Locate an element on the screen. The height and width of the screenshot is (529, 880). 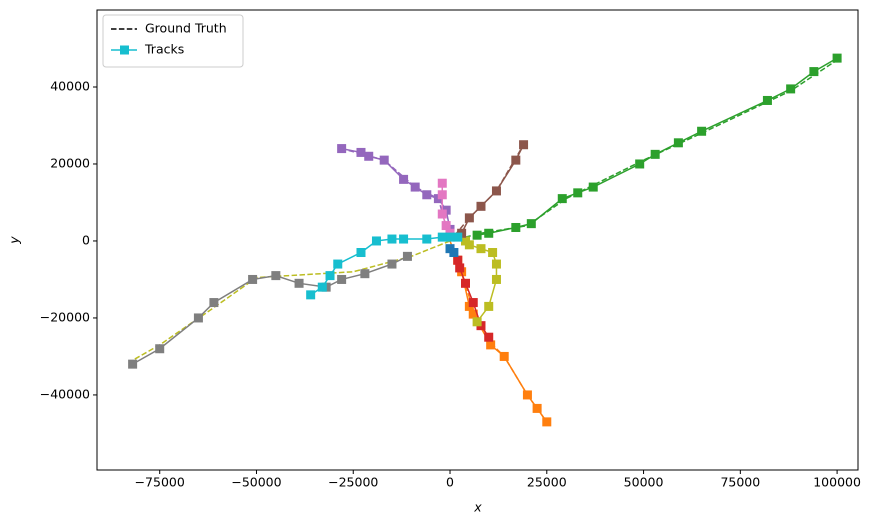
x-tick-label: 50000 is located at coordinates (644, 482).